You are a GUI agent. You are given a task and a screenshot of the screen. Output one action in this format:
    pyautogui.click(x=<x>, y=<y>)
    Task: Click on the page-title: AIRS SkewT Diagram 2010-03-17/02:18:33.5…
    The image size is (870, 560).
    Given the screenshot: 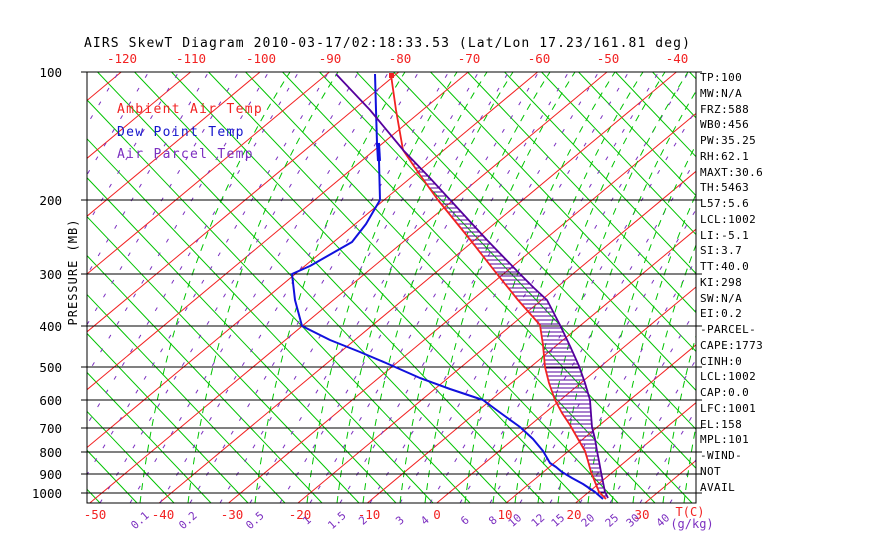 What is the action you would take?
    pyautogui.click(x=388, y=43)
    